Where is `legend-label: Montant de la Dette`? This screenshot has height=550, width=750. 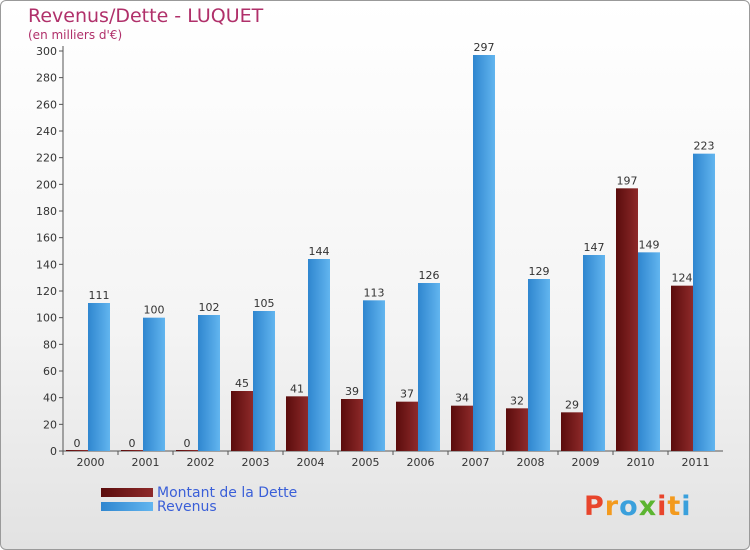
legend-label: Montant de la Dette is located at coordinates (227, 493).